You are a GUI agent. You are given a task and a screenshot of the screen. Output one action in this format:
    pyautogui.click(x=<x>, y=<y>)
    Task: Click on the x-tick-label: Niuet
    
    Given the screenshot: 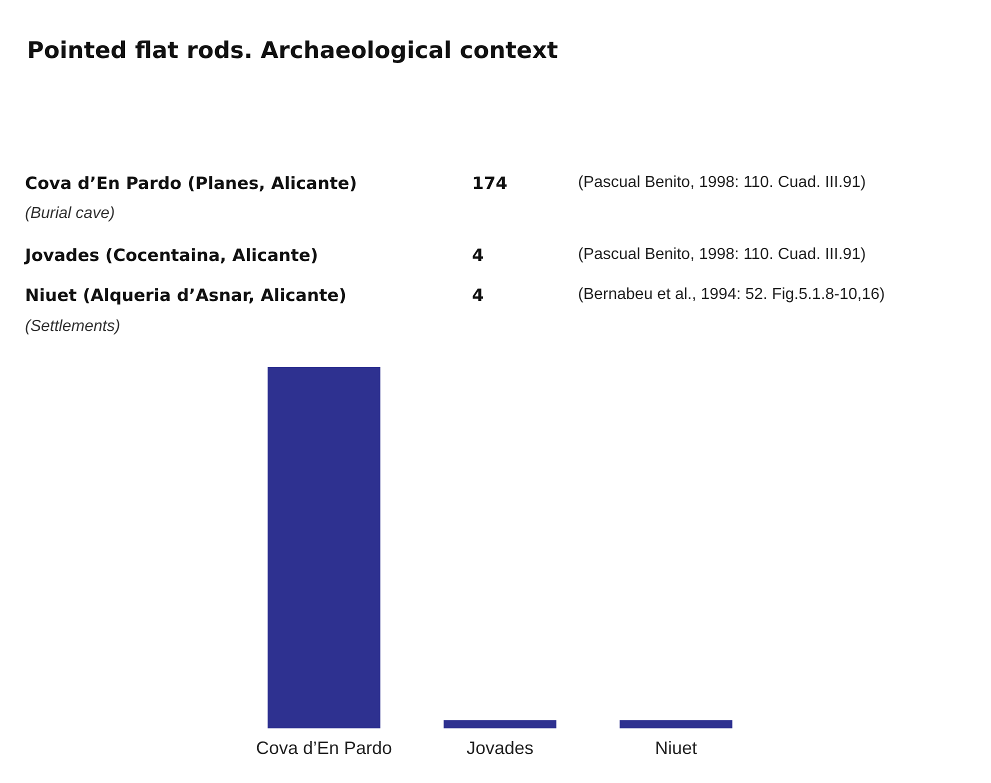 What is the action you would take?
    pyautogui.click(x=676, y=748)
    